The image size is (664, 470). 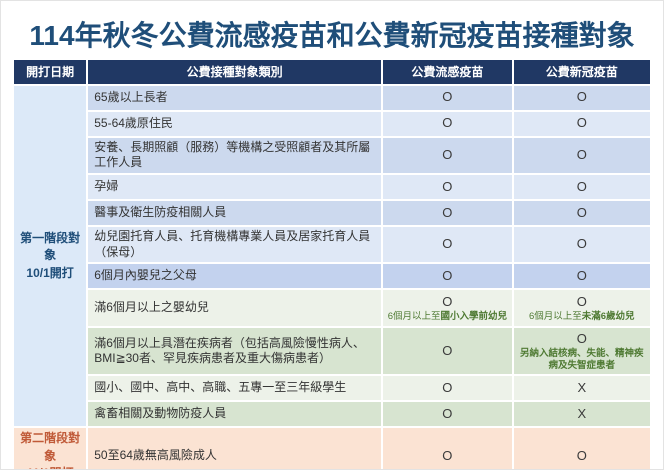 I want to click on category-cell: 安養、長期照顧（服務）等機構之受照顧者及其所屬工作人員, so click(x=235, y=155).